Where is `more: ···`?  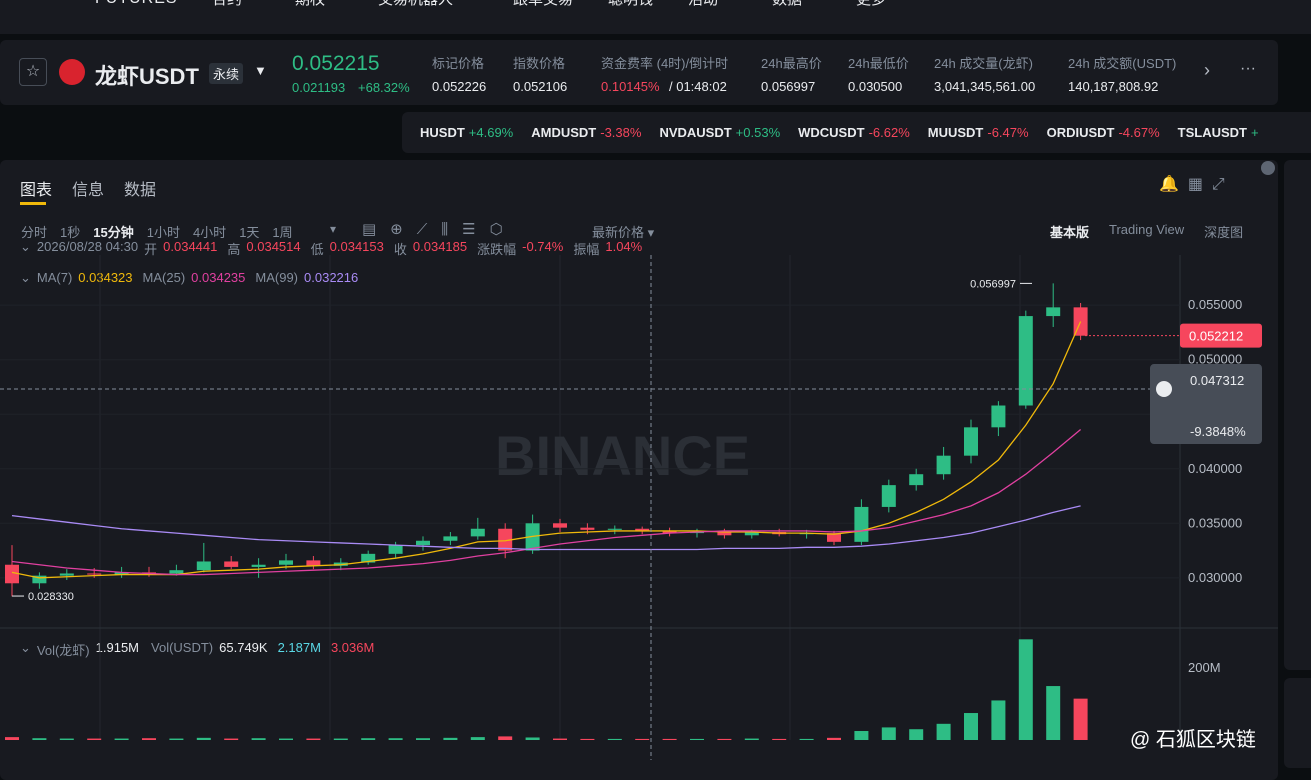 more: ··· is located at coordinates (1248, 68).